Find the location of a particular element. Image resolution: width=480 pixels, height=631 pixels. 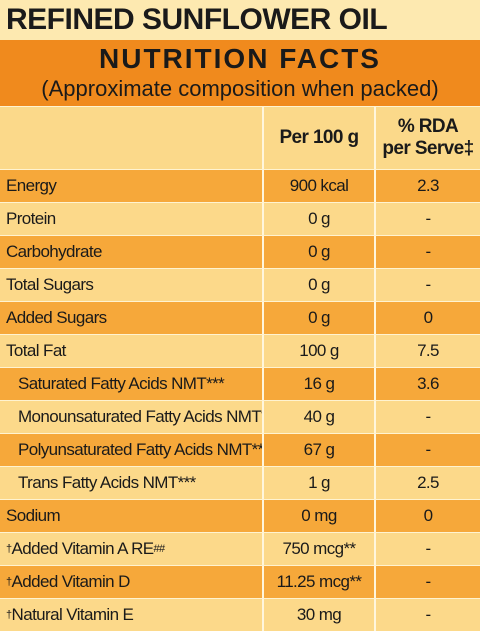

rda-cell: 7.5 is located at coordinates (428, 351).